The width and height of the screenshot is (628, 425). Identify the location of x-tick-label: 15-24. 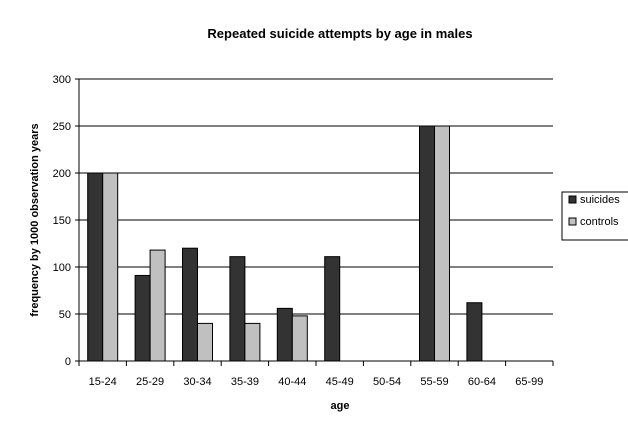
(103, 382).